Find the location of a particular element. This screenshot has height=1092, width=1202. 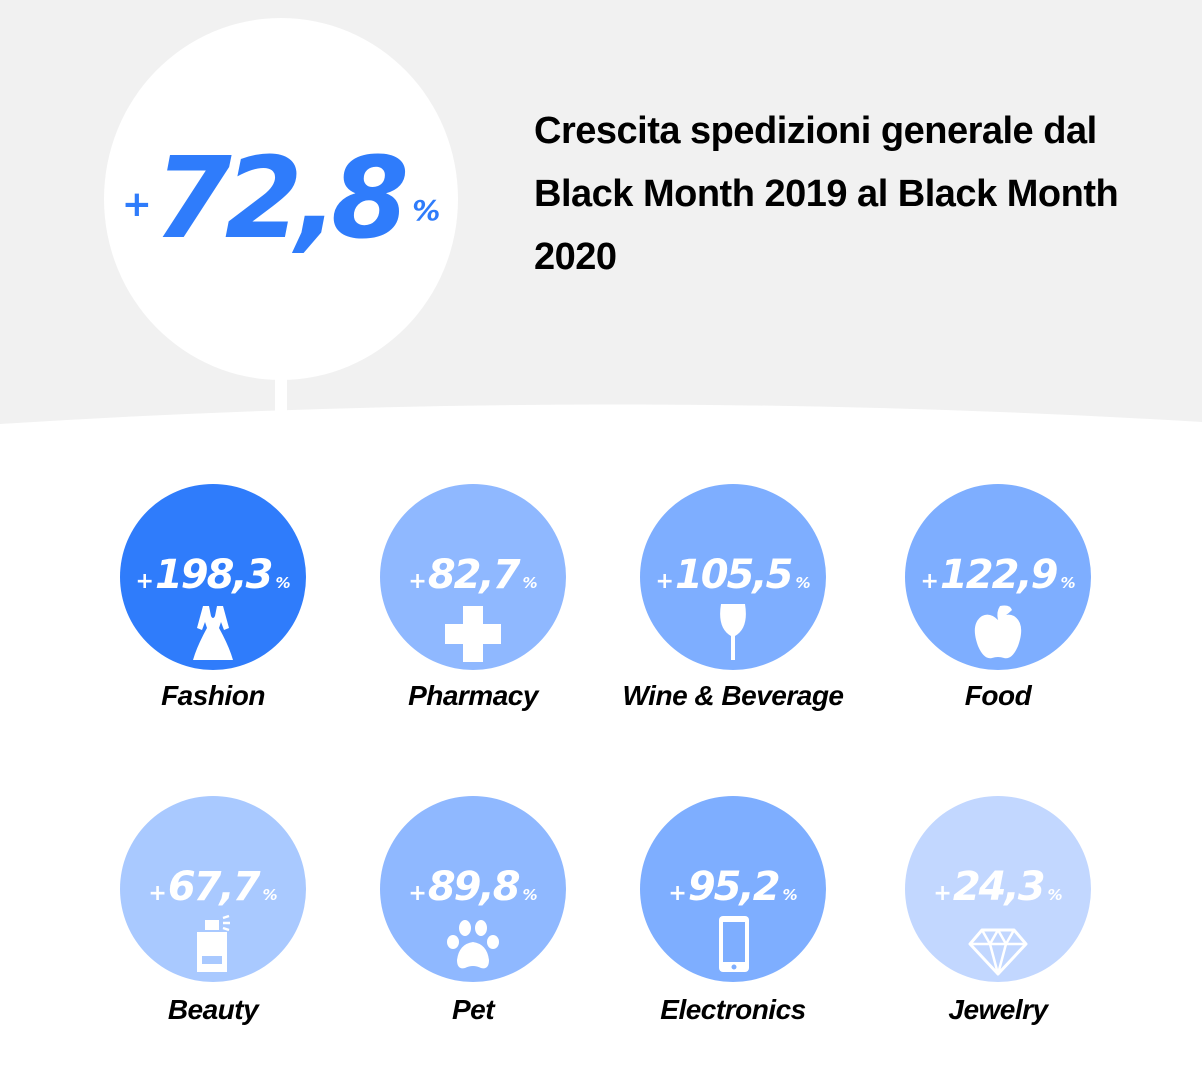

category-label-food: Food is located at coordinates (998, 695).